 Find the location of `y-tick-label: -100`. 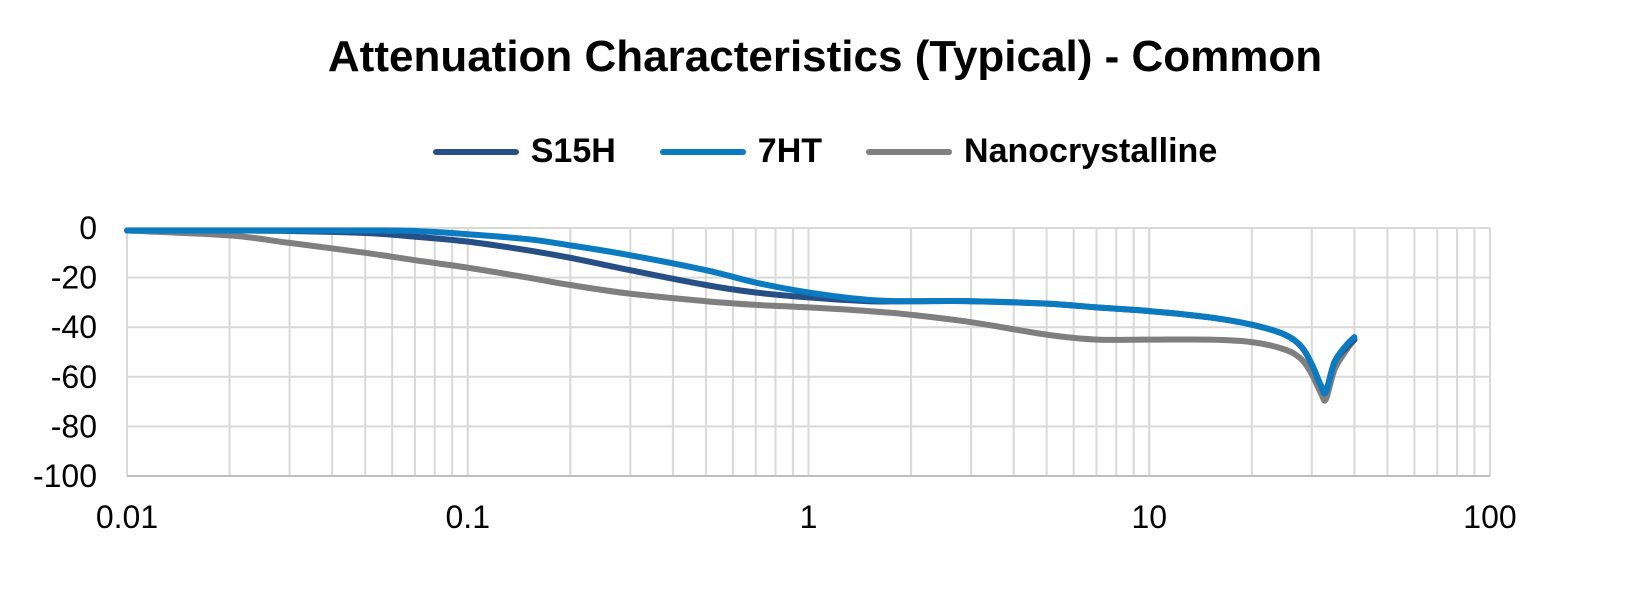

y-tick-label: -100 is located at coordinates (65, 476).